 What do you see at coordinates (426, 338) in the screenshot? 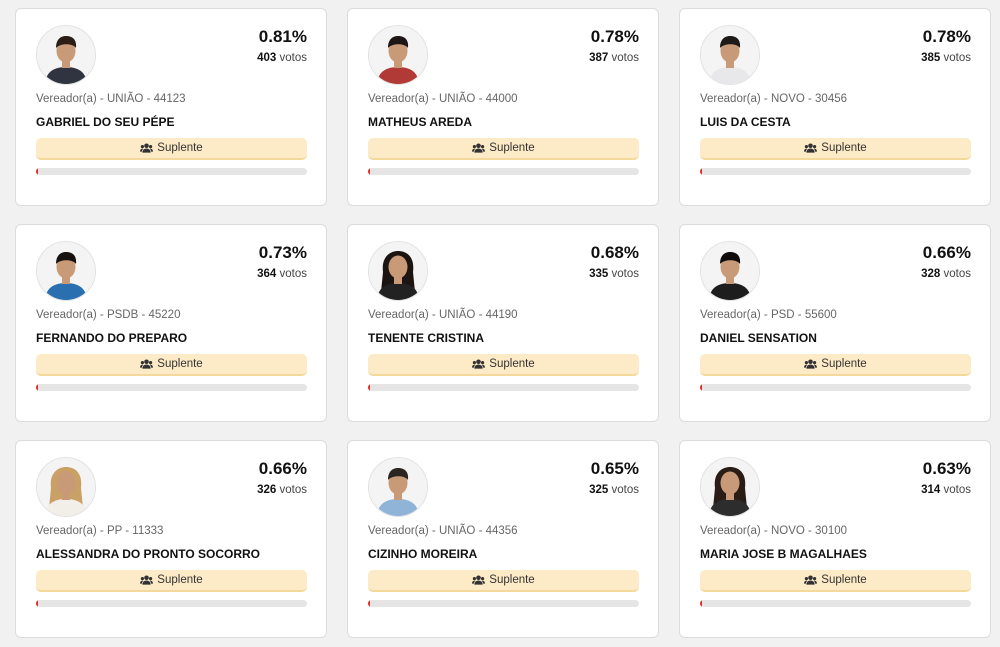
I see `candidate-name: TENENTE CRISTINA` at bounding box center [426, 338].